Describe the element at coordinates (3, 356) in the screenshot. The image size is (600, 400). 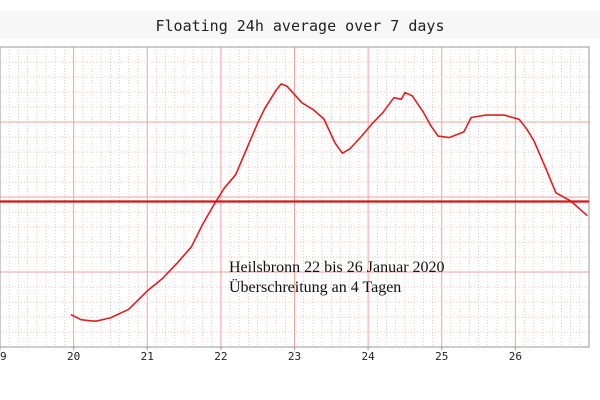
I see `x-tick-label: 19` at that location.